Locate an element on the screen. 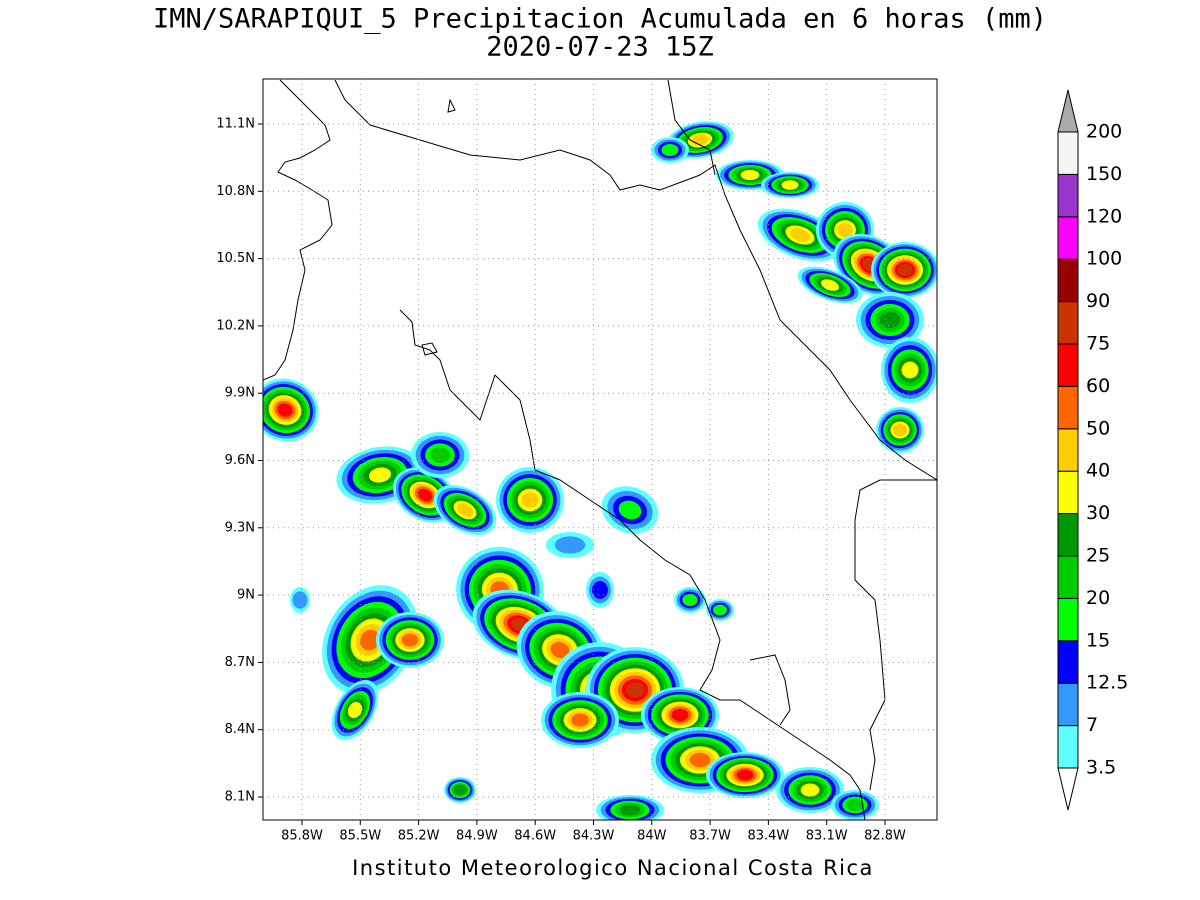  colorbar-label: 30 is located at coordinates (1098, 513).